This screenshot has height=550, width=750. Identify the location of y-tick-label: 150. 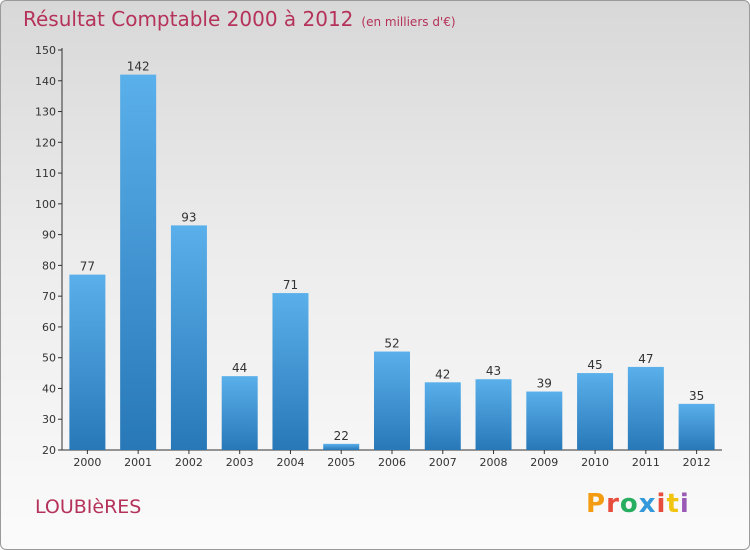
(45, 50).